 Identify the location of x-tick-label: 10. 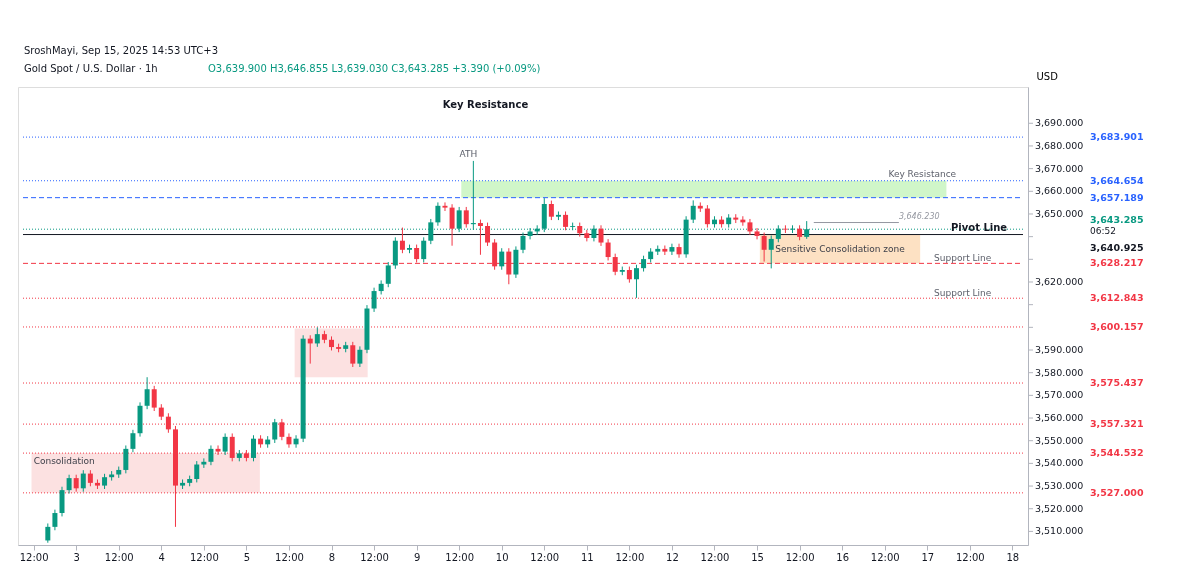
(502, 557).